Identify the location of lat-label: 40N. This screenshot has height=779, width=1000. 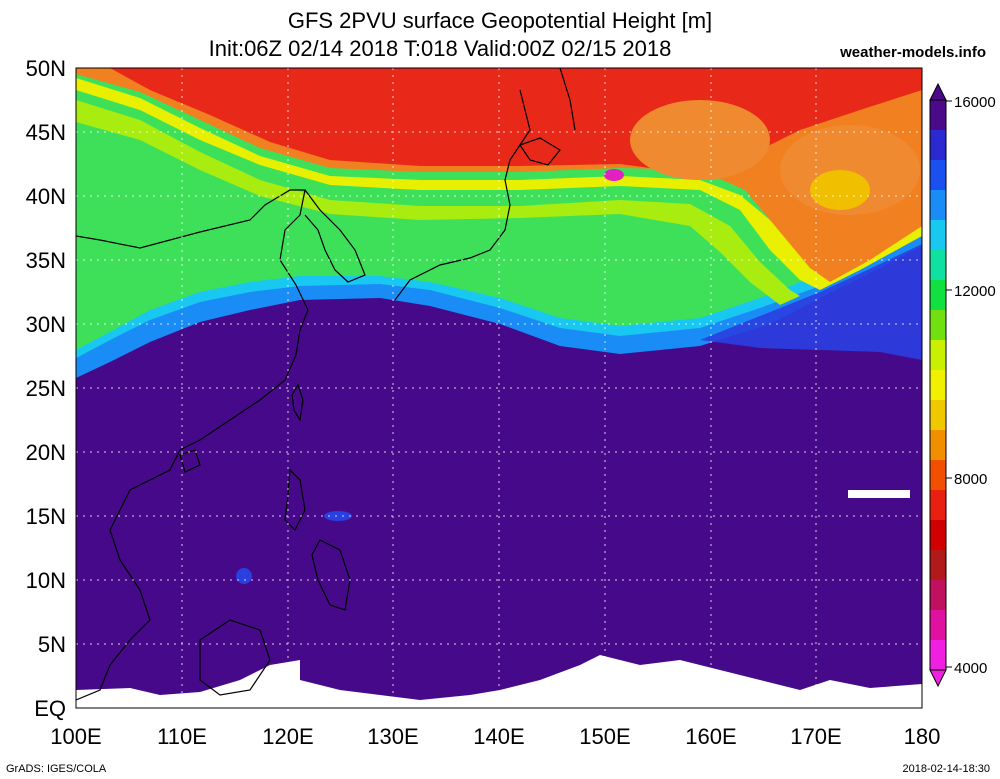
(46, 196).